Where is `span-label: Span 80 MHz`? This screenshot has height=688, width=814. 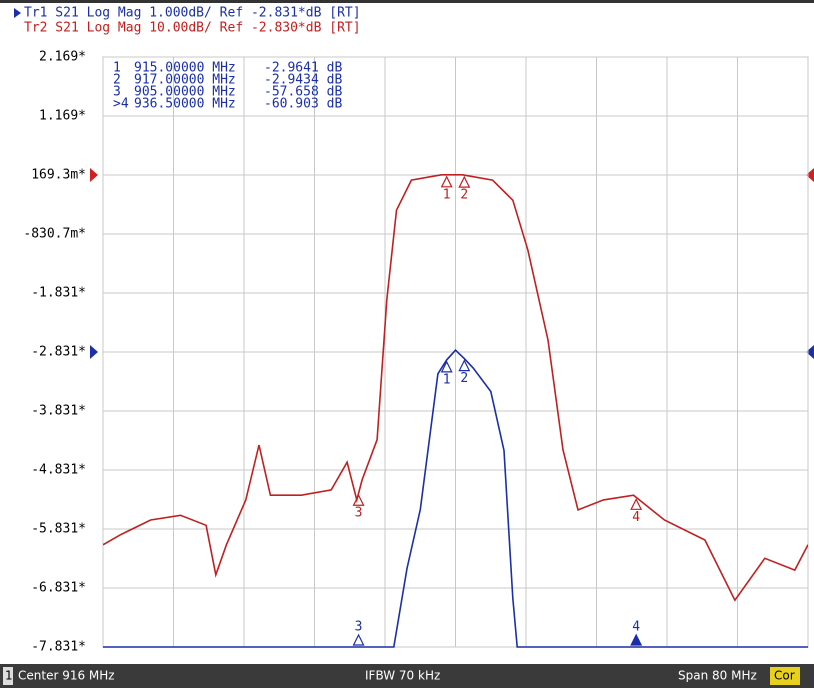
span-label: Span 80 MHz is located at coordinates (717, 676).